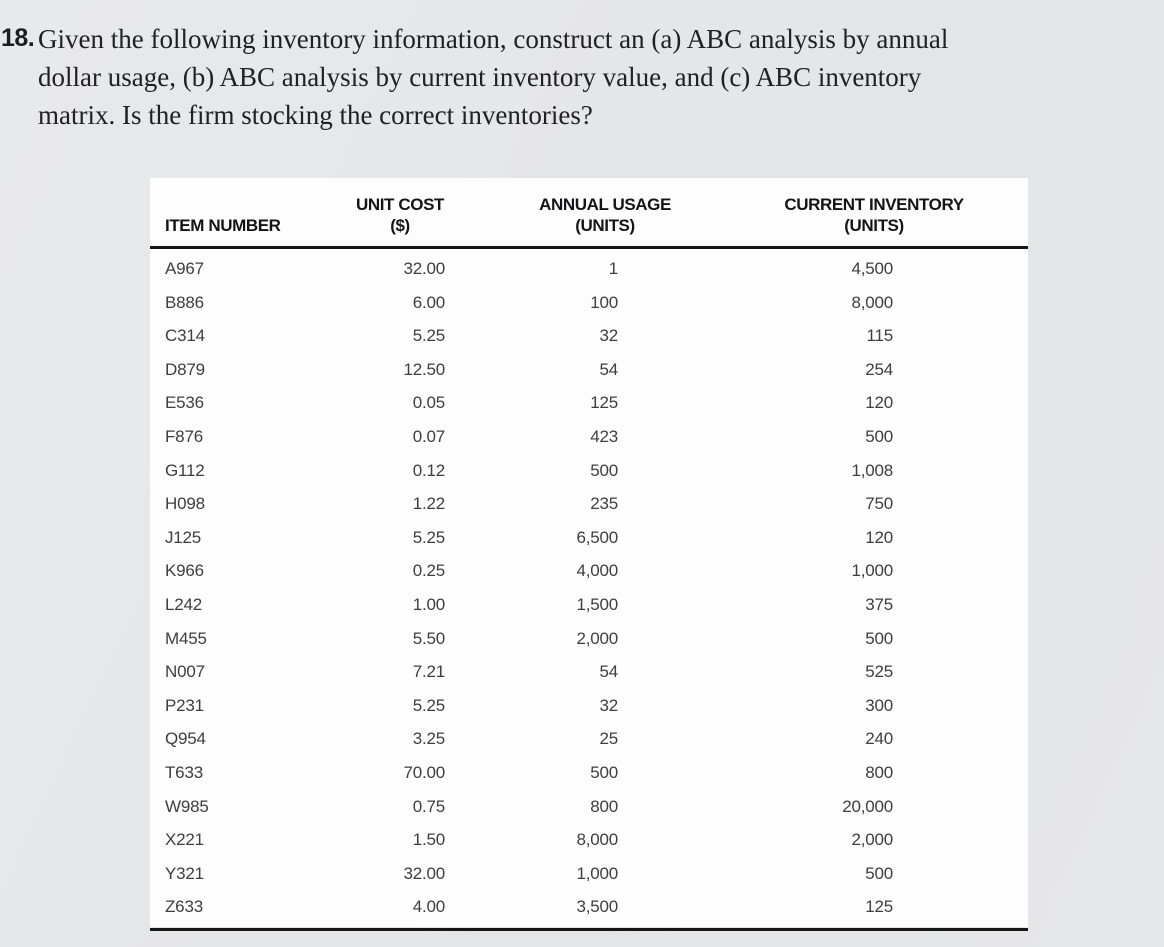 The width and height of the screenshot is (1164, 947). I want to click on cell-annual-usage: 25, so click(608, 739).